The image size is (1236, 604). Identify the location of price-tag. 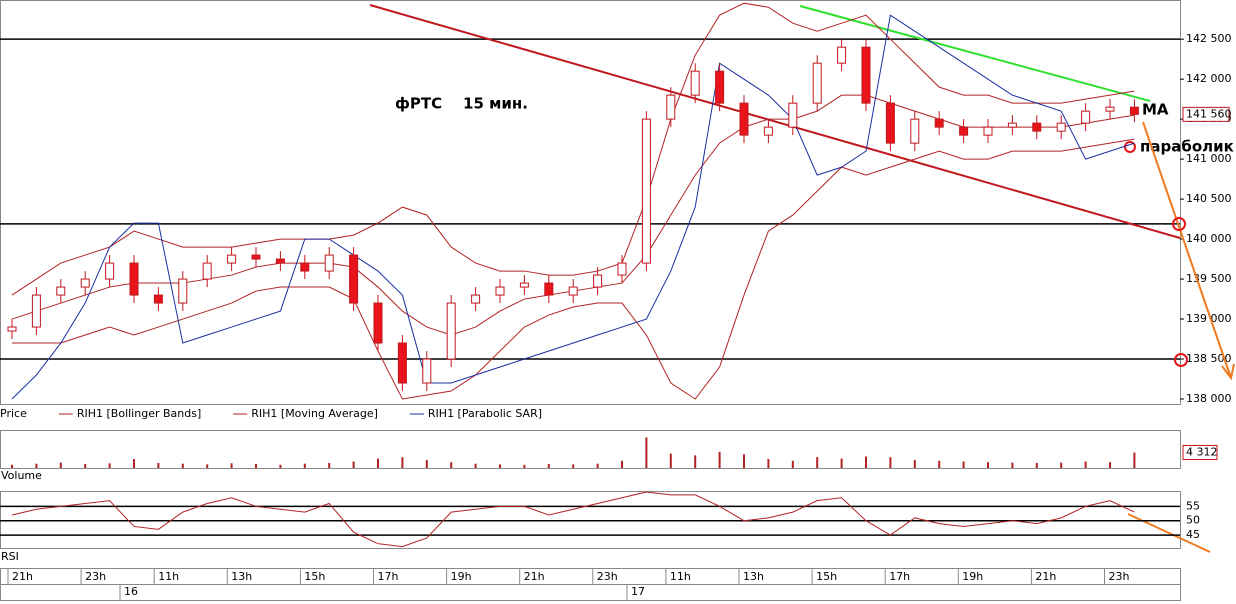
(1206, 114).